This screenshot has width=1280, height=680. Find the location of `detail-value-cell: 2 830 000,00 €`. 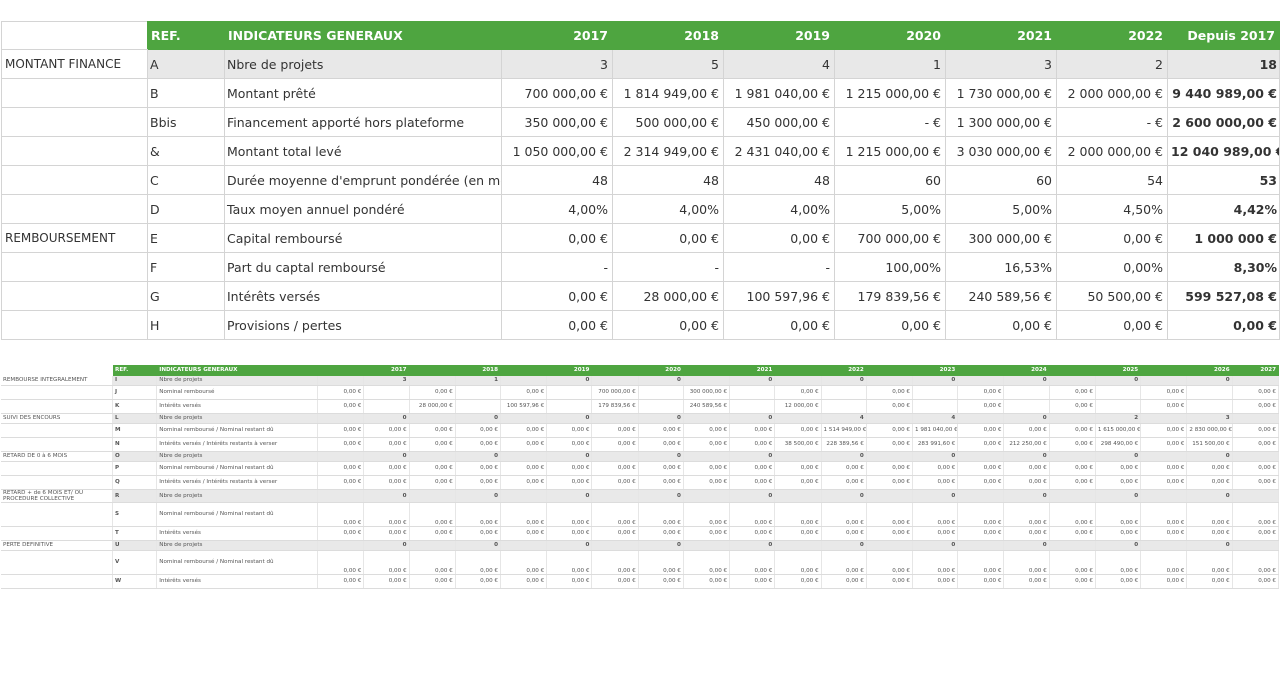

detail-value-cell: 2 830 000,00 € is located at coordinates (1209, 430).